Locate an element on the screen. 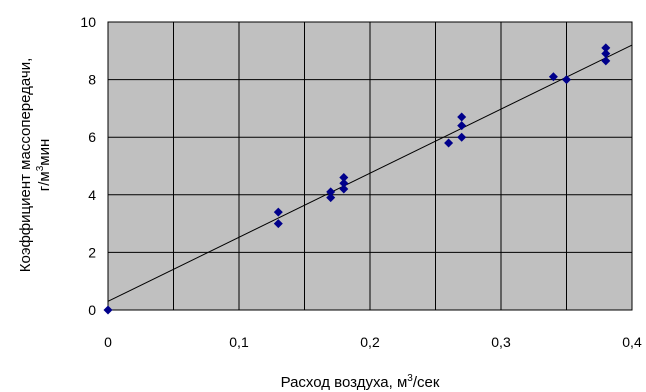  x-tick-label: 0,4 is located at coordinates (632, 342).